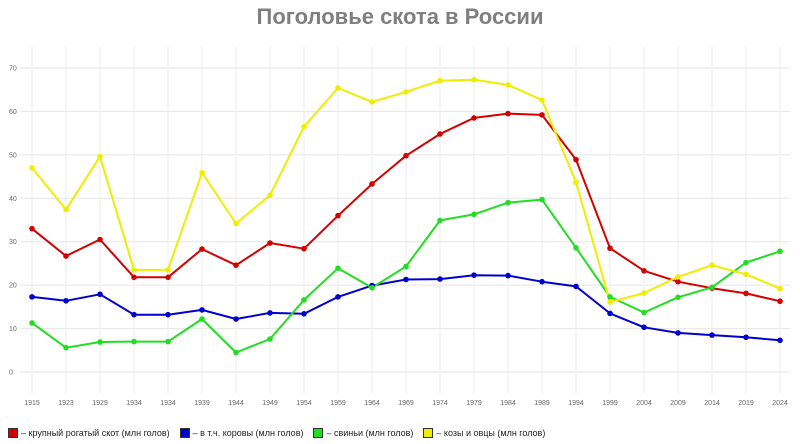 The height and width of the screenshot is (444, 800). I want to click on legend-label: – в т.ч. коровы (млн голов), so click(248, 433).